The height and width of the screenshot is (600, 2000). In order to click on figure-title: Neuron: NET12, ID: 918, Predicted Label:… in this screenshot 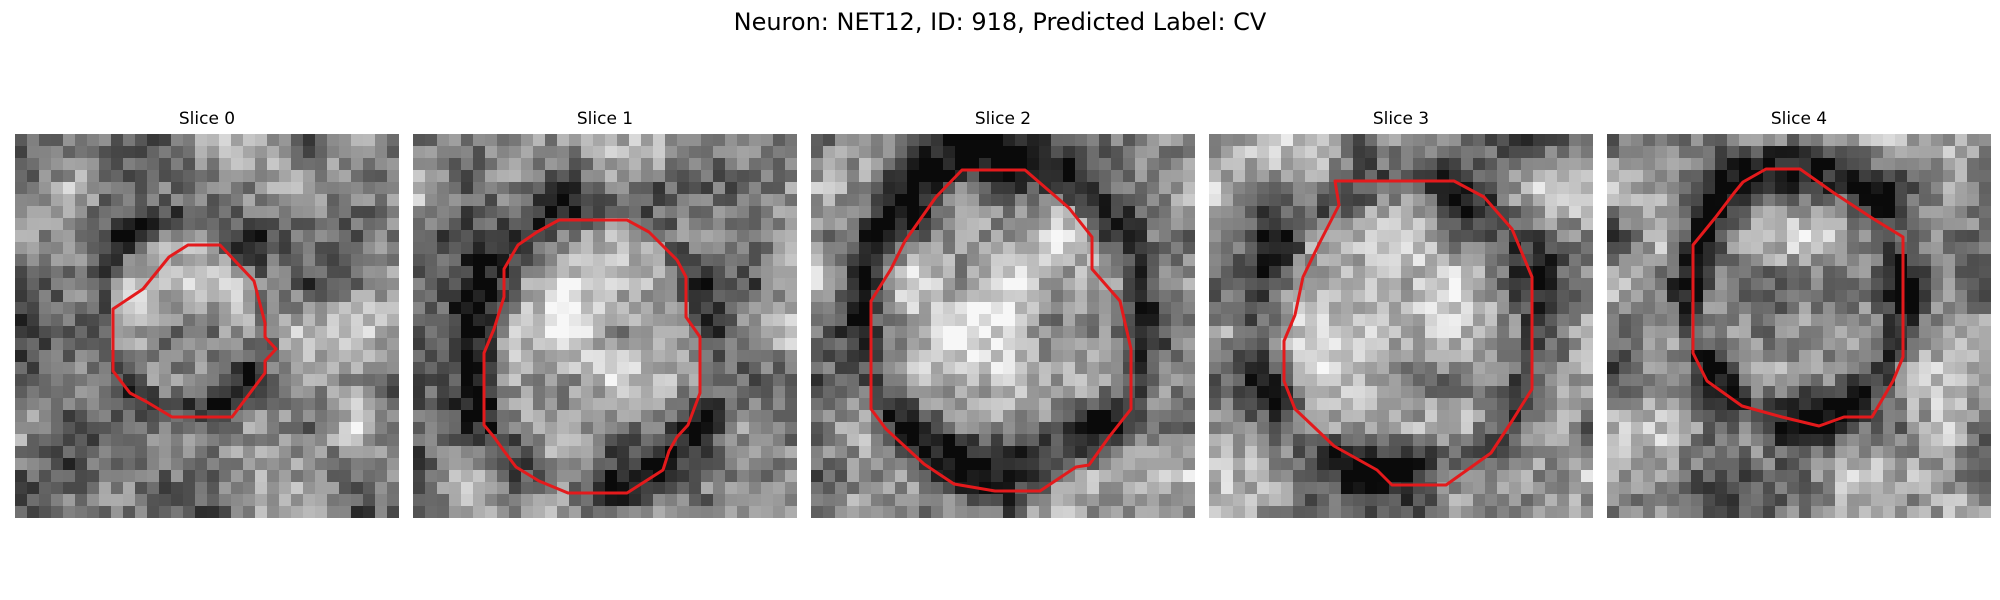, I will do `click(1000, 22)`.